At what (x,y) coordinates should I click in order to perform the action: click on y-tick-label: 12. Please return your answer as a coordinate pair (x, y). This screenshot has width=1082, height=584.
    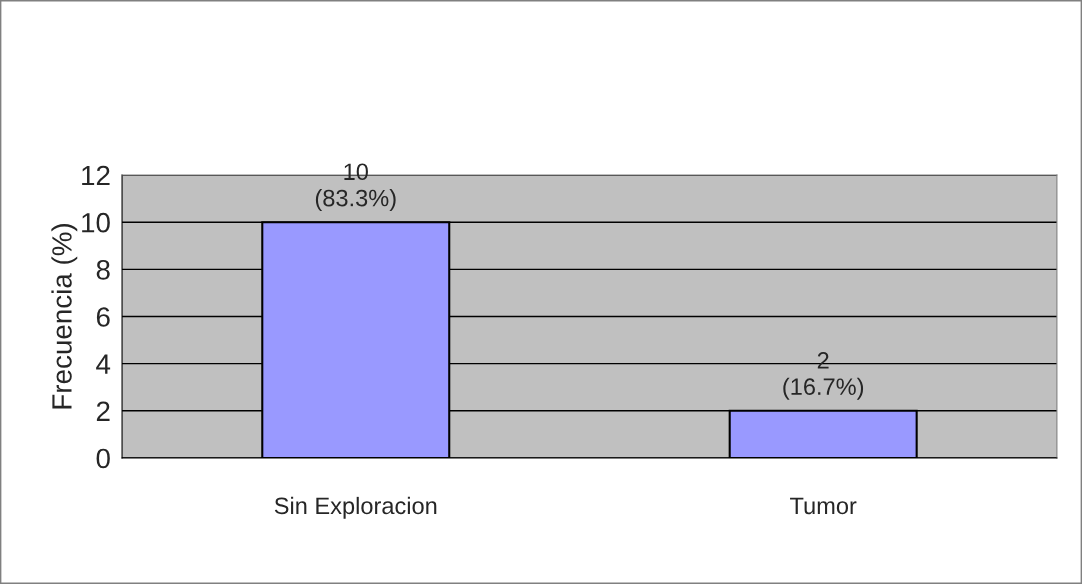
    Looking at the image, I should click on (96, 175).